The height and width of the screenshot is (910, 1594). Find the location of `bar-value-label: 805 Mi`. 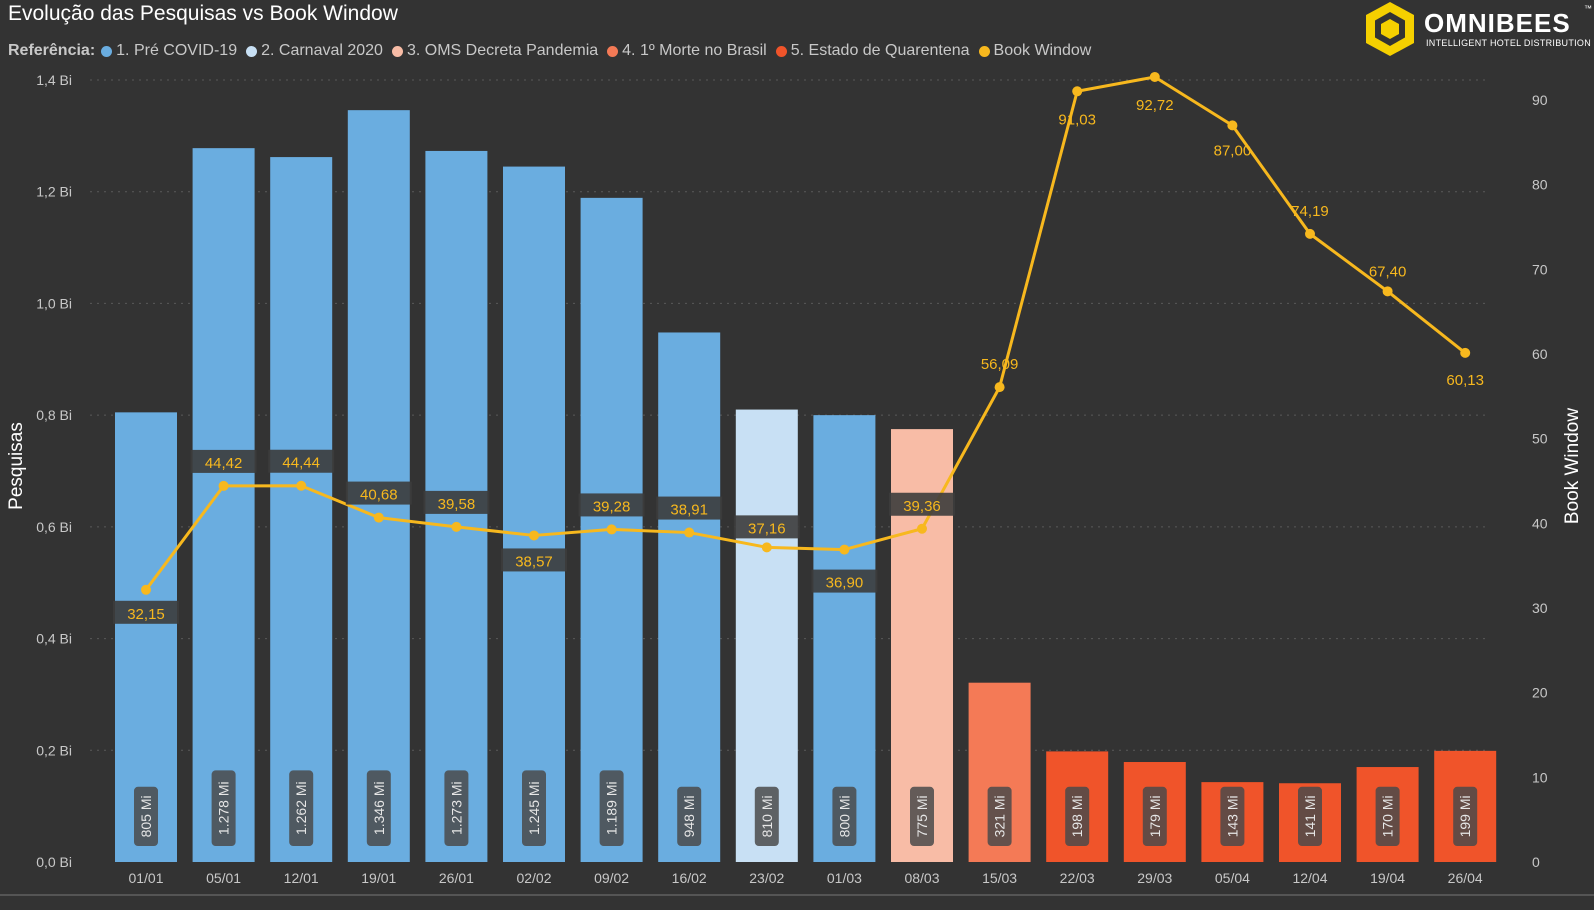

bar-value-label: 805 Mi is located at coordinates (146, 816).